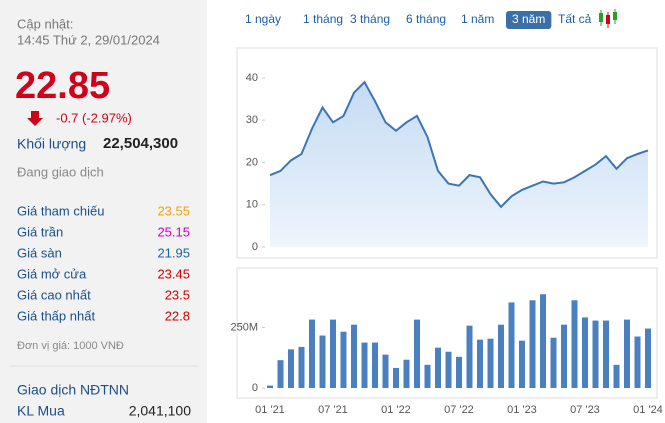 Image resolution: width=665 pixels, height=423 pixels. Describe the element at coordinates (252, 162) in the screenshot. I see `y-tick-label: 20` at that location.